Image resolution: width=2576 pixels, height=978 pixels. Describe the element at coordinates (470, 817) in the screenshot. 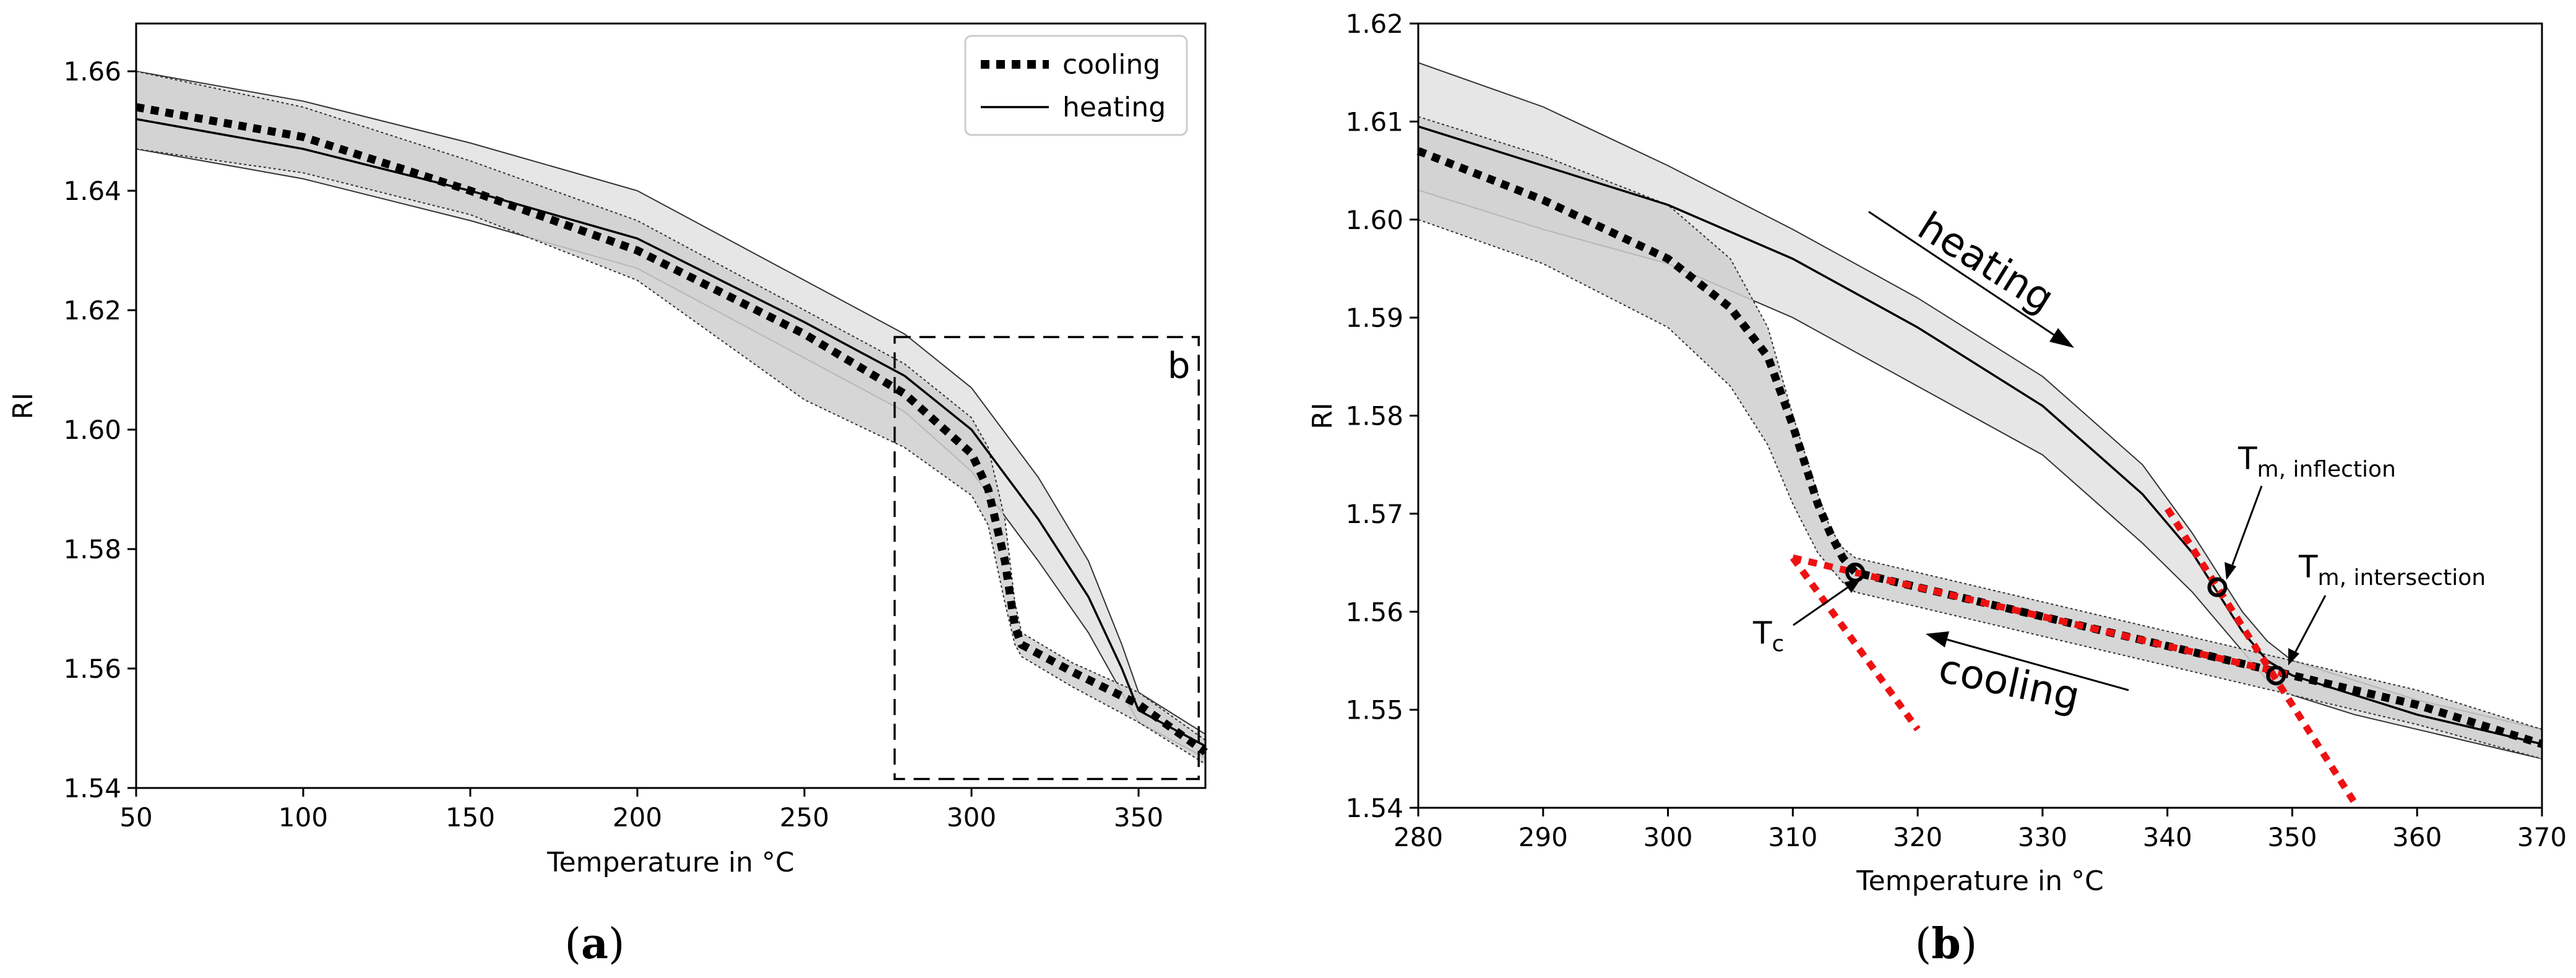

I see `x-tick-label: 150` at that location.